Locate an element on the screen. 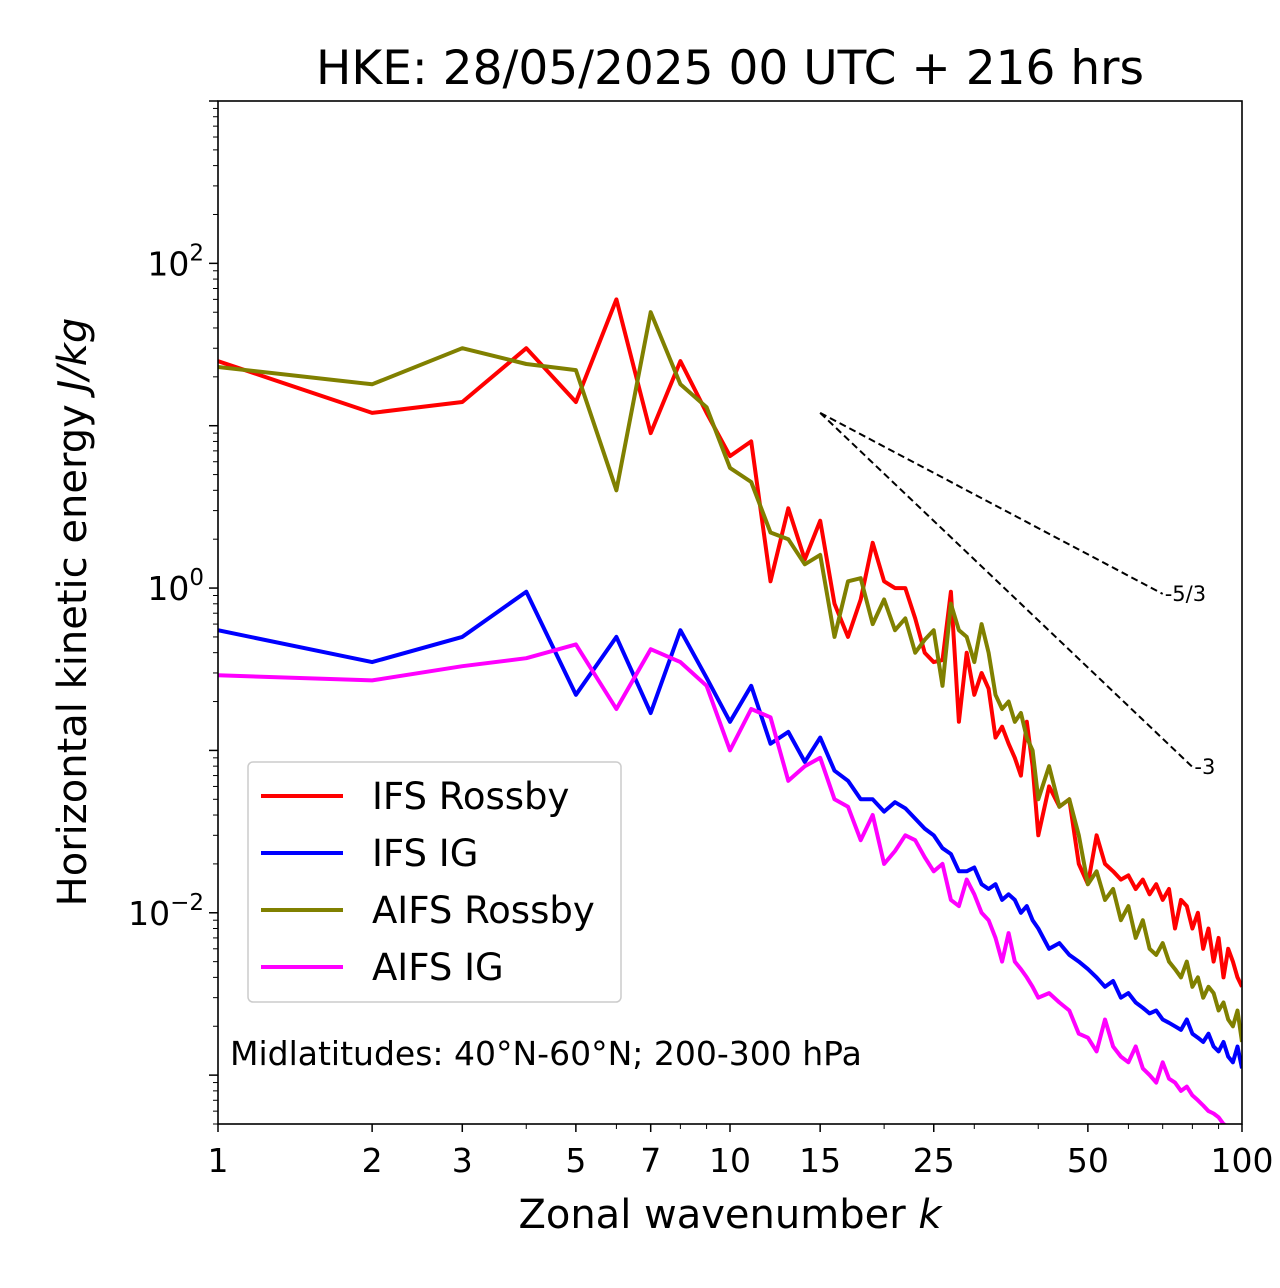 This screenshot has width=1280, height=1288. y-tick-label: 10² is located at coordinates (175, 261).